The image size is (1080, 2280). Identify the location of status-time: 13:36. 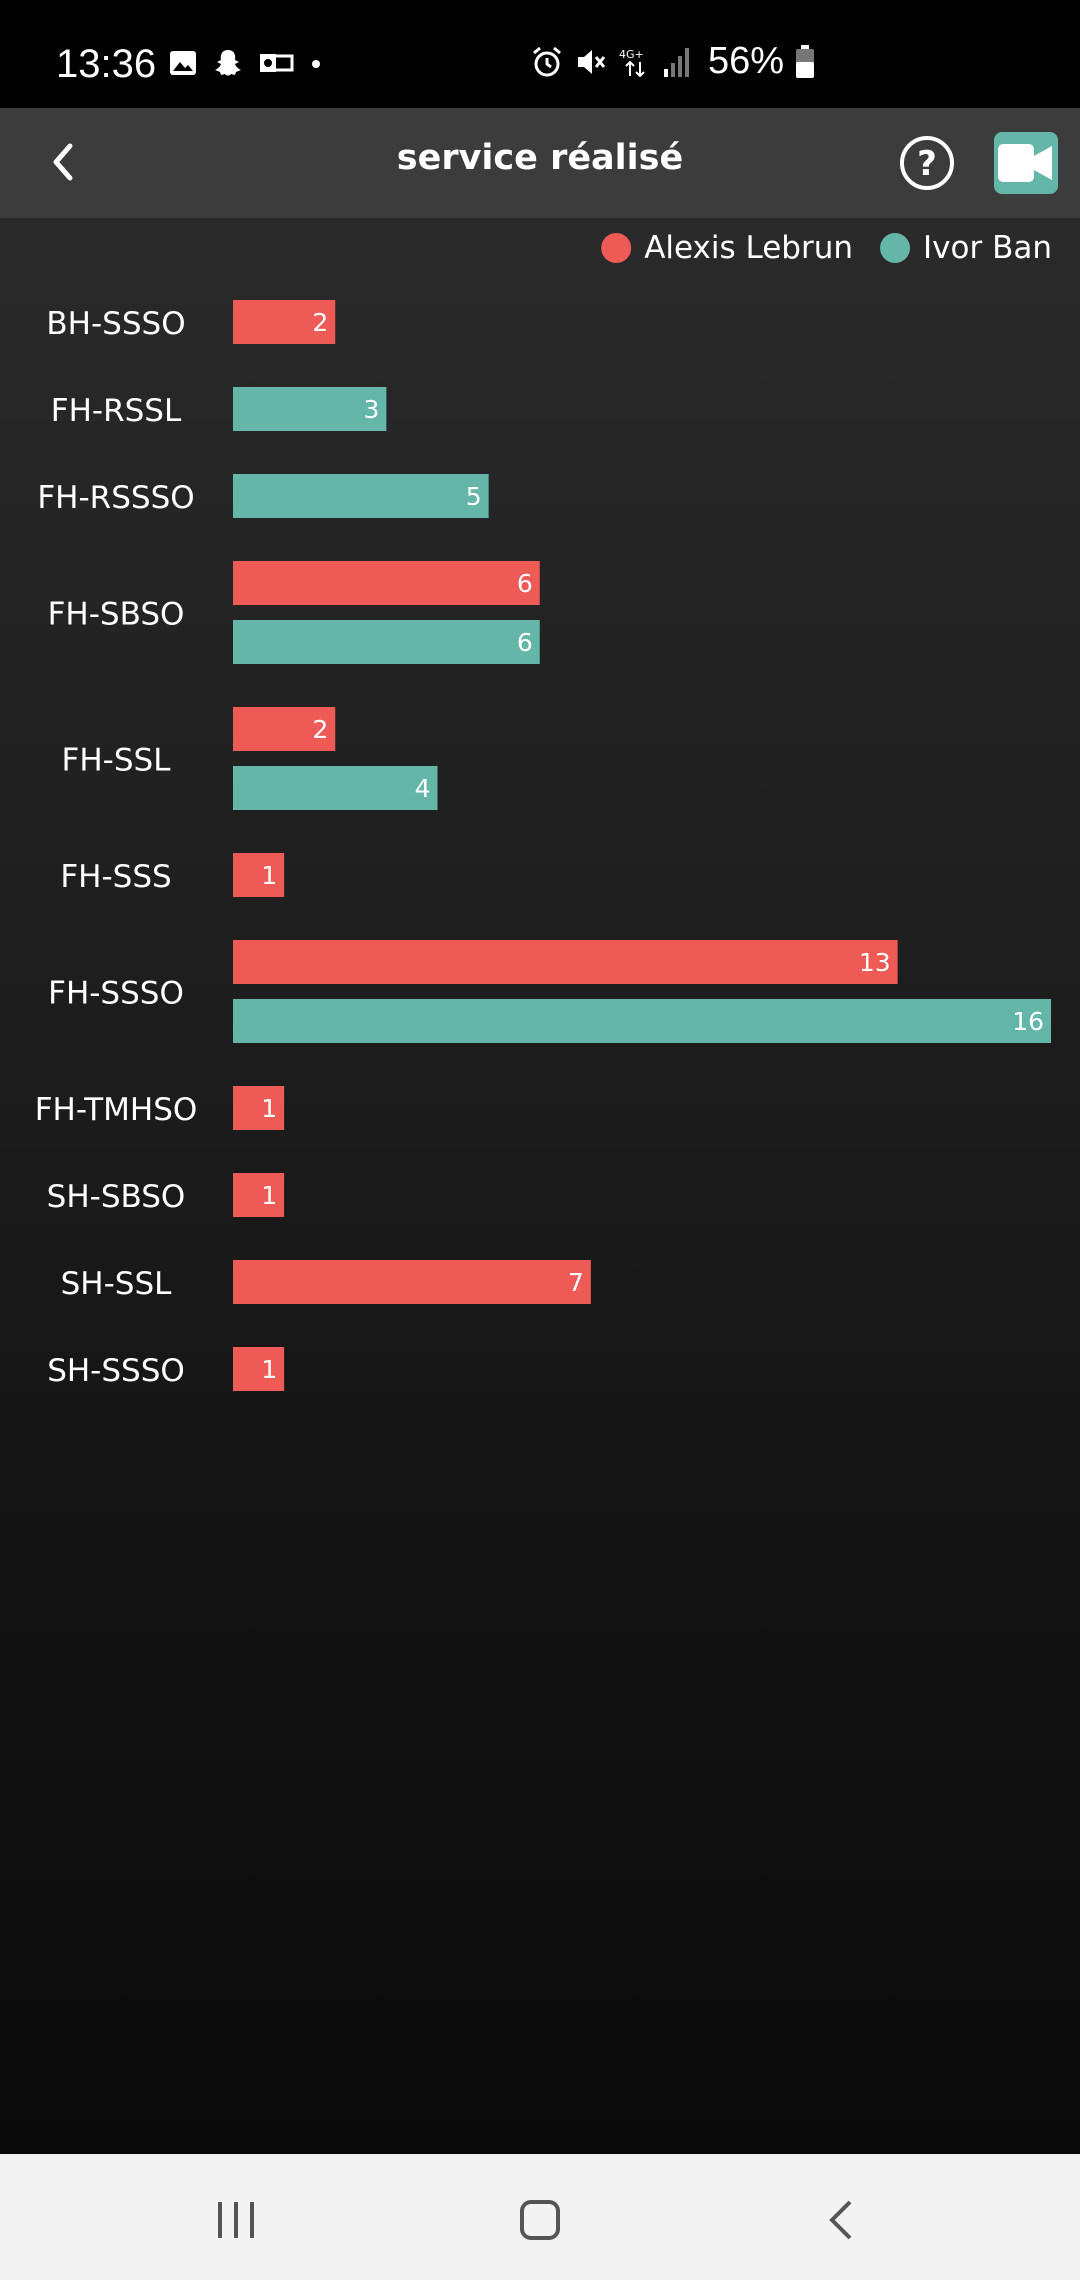
(106, 64).